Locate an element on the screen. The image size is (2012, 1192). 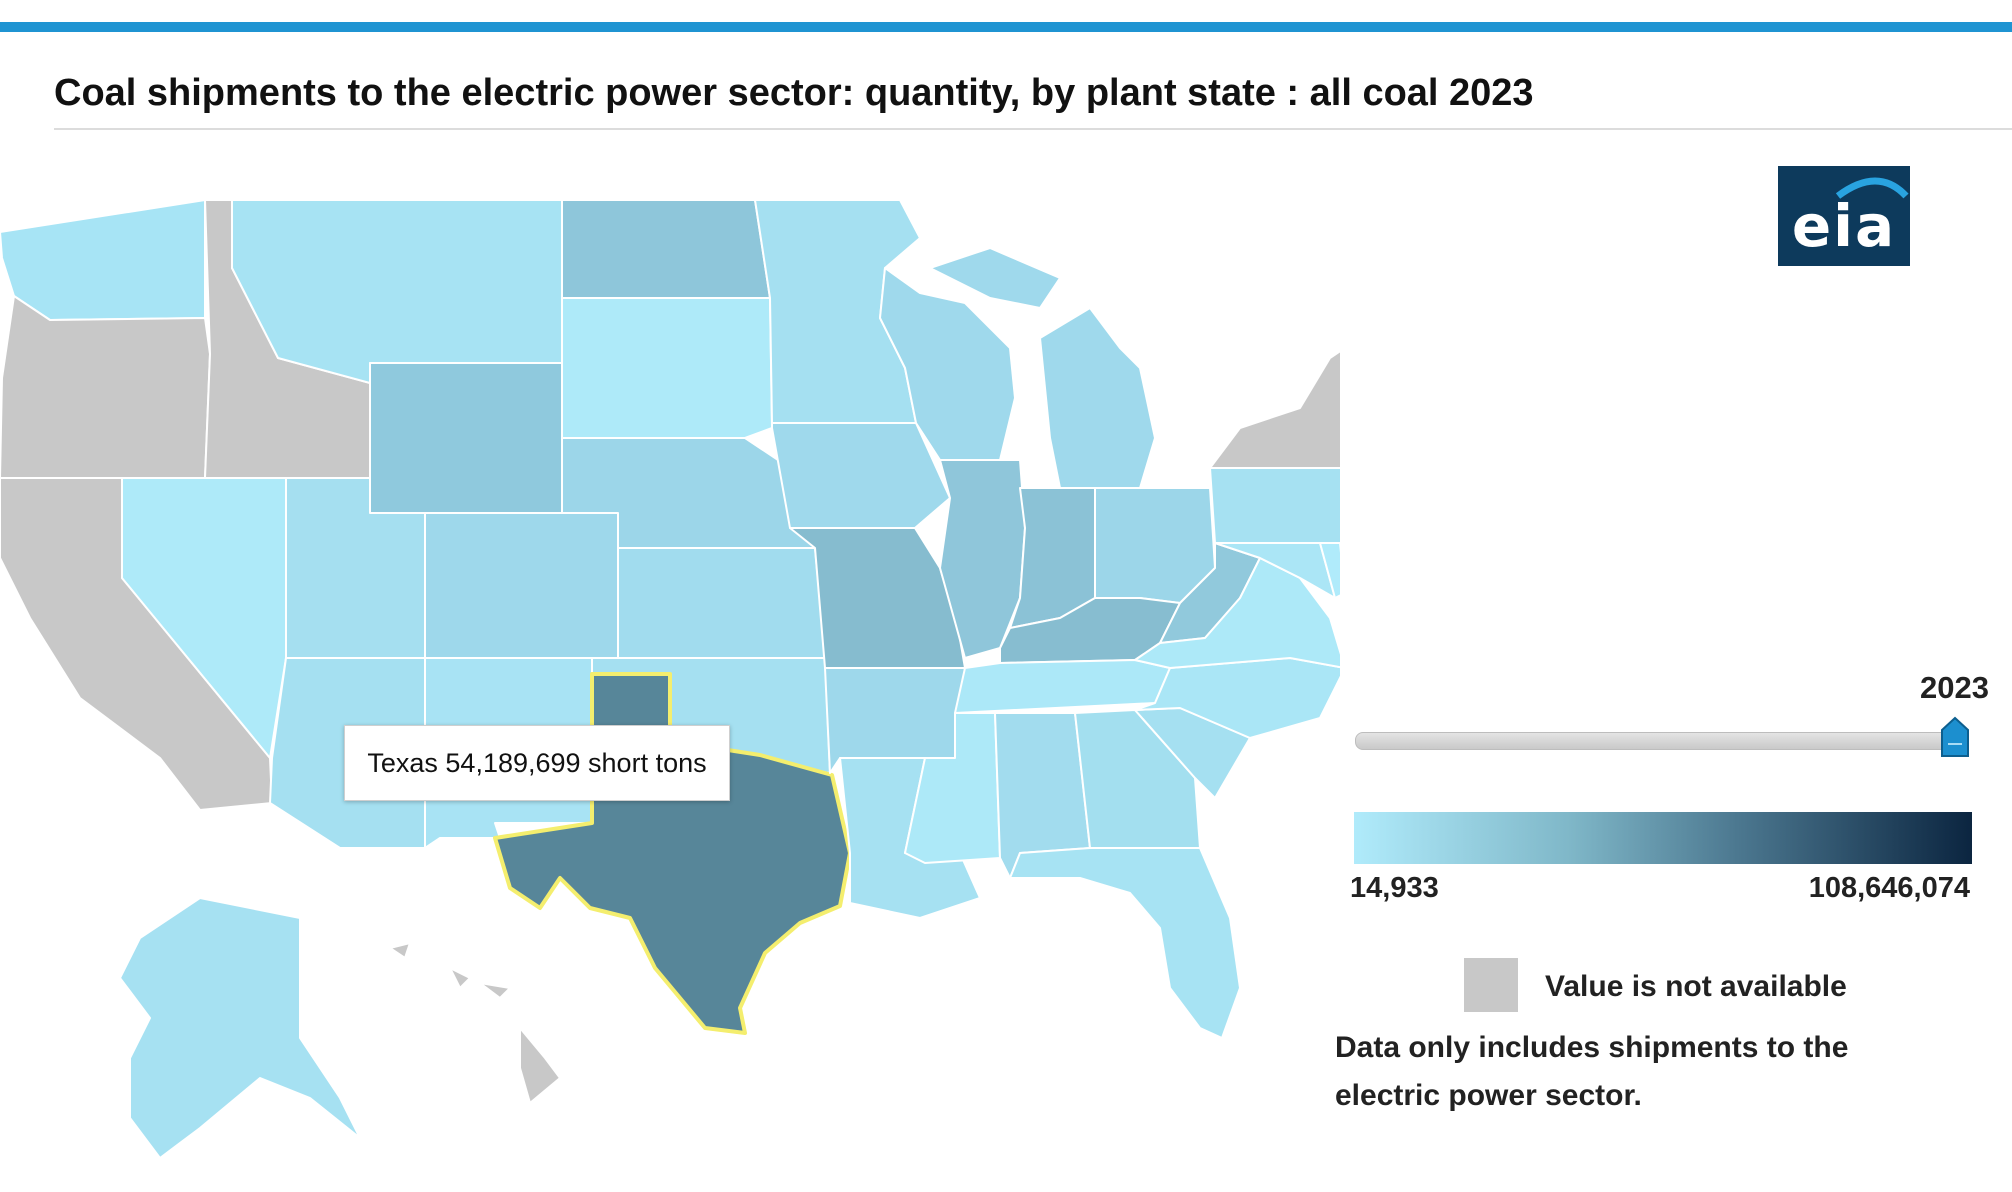
state-md is located at coordinates (1275, 570).